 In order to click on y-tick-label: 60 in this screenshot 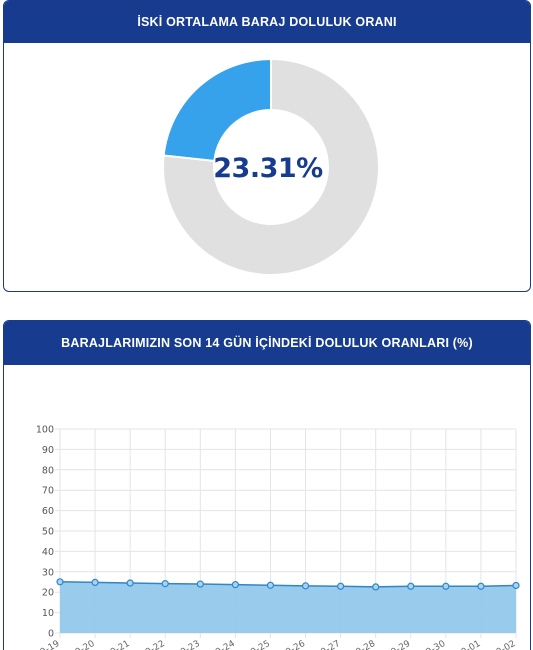, I will do `click(48, 511)`.